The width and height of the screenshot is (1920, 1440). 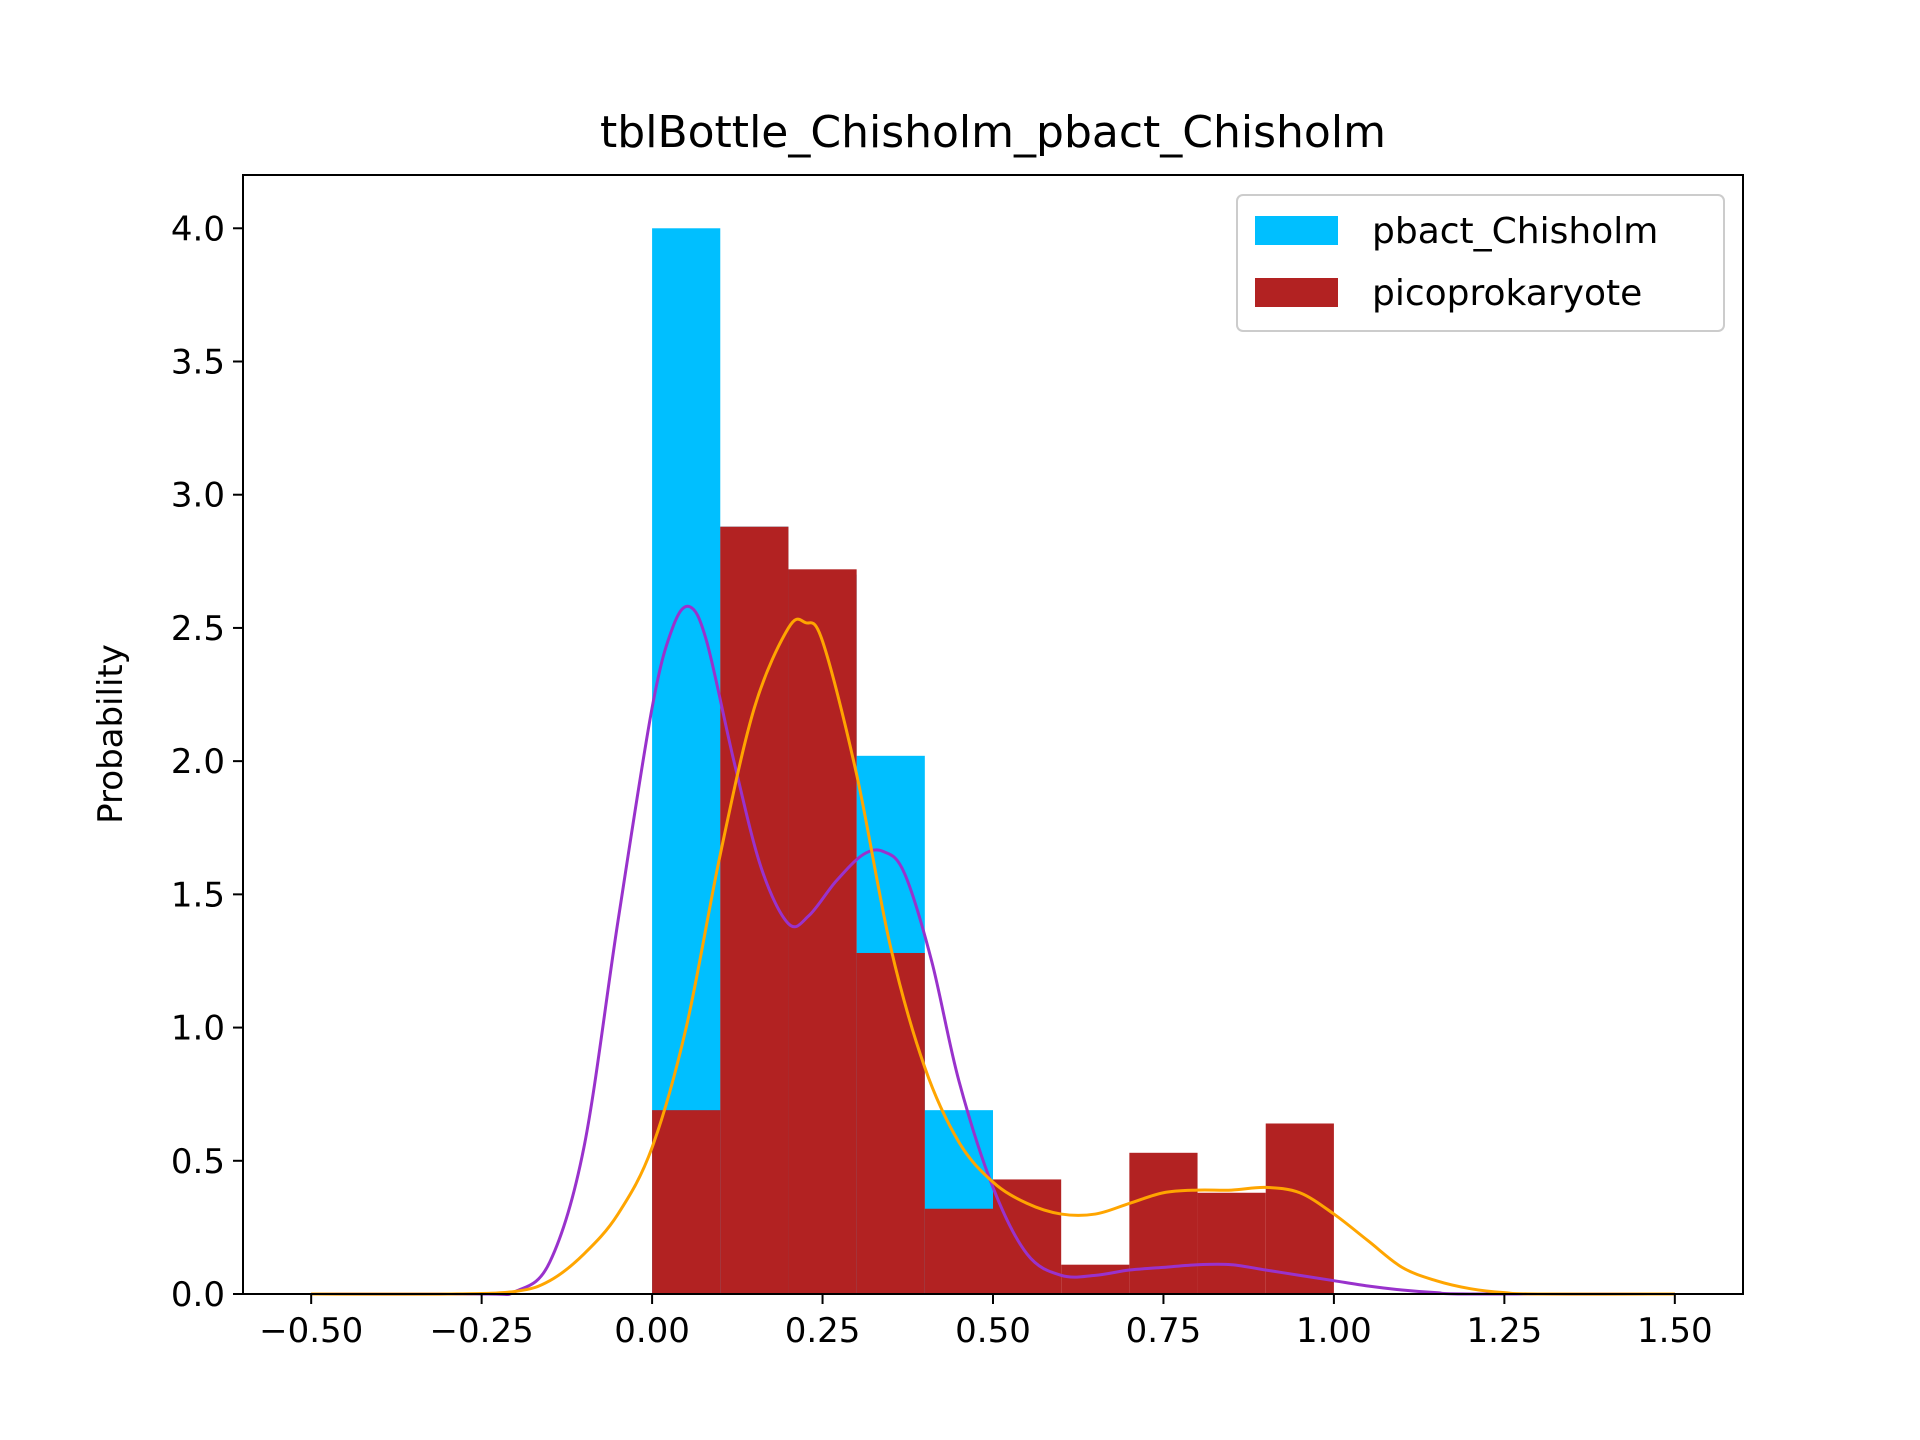 I want to click on legend-swatch-picoprokaryote, so click(x=1296, y=292).